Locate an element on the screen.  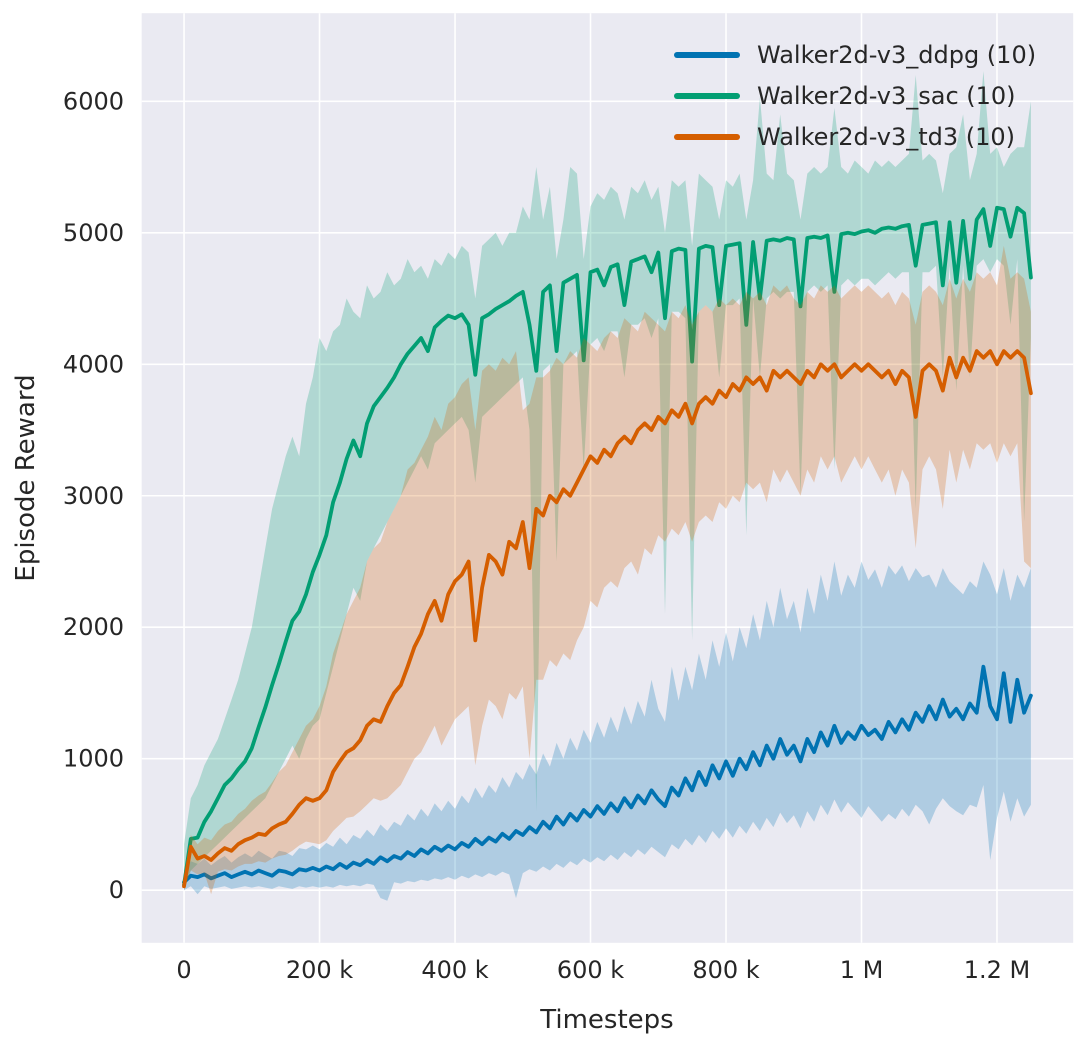
x-tick-label: 1 M is located at coordinates (862, 970).